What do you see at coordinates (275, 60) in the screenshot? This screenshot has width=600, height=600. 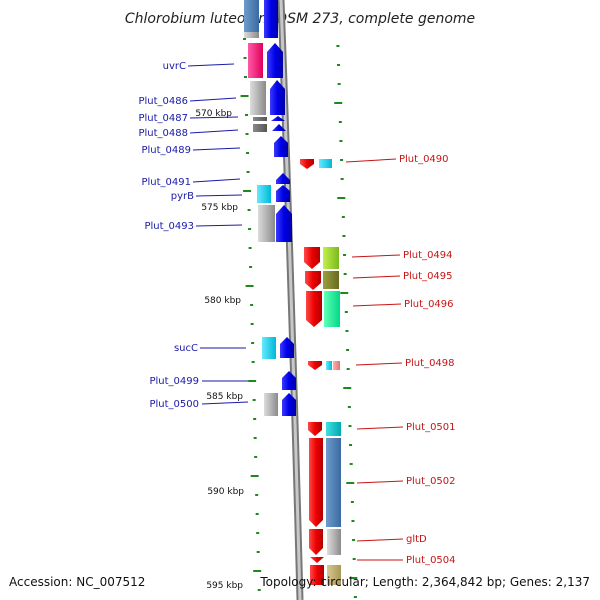 I see `gene-uvrC` at bounding box center [275, 60].